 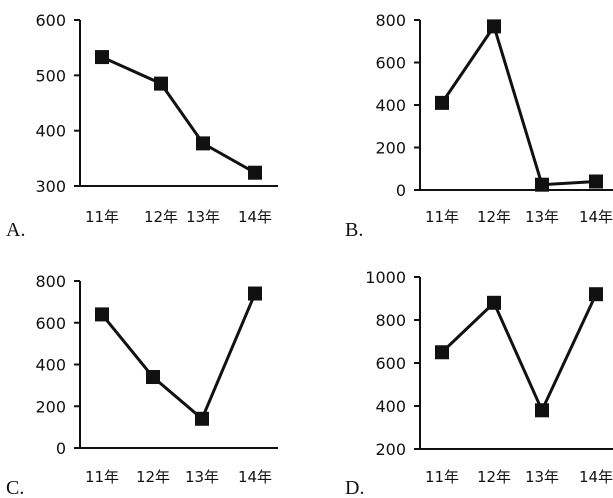 I want to click on panel-label: D., so click(x=354, y=487).